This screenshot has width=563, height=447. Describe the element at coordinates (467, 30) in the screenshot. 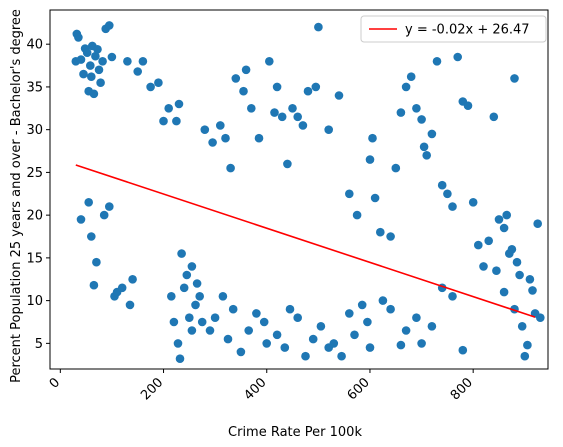

I see `legend-label: y = -0.02x + 26.47` at that location.